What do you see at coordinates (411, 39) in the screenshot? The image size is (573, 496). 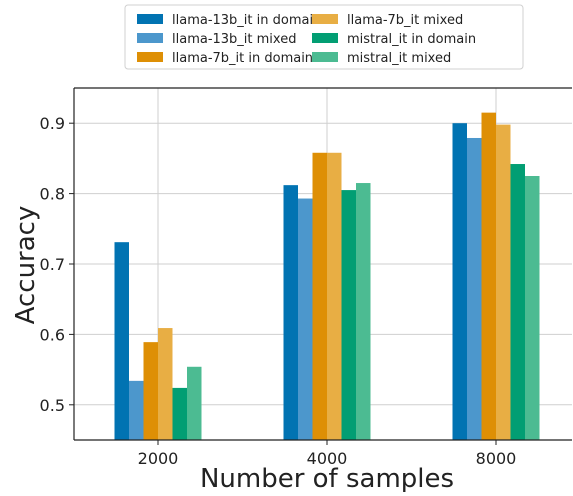 I see `legend-label: mistral_it in domain` at bounding box center [411, 39].